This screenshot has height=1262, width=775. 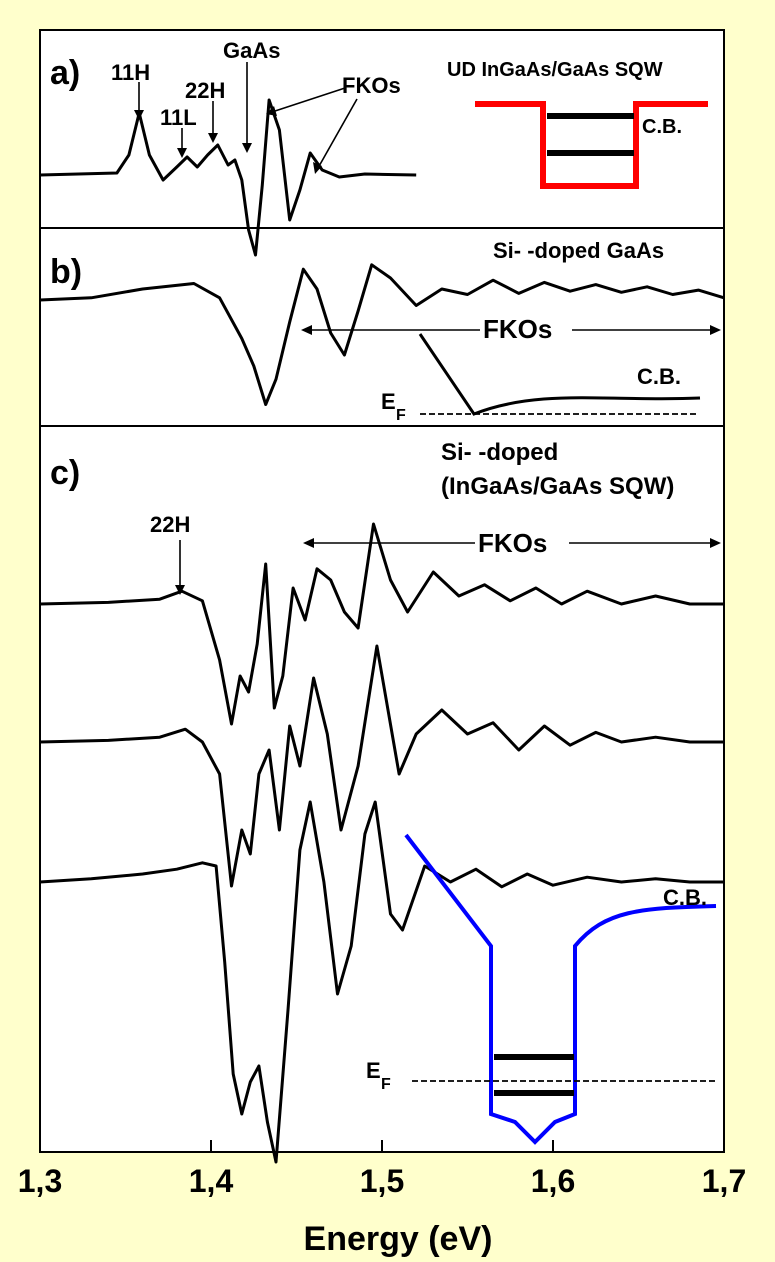 What do you see at coordinates (560, 989) in the screenshot?
I see `quantum-well-band-diagram-c` at bounding box center [560, 989].